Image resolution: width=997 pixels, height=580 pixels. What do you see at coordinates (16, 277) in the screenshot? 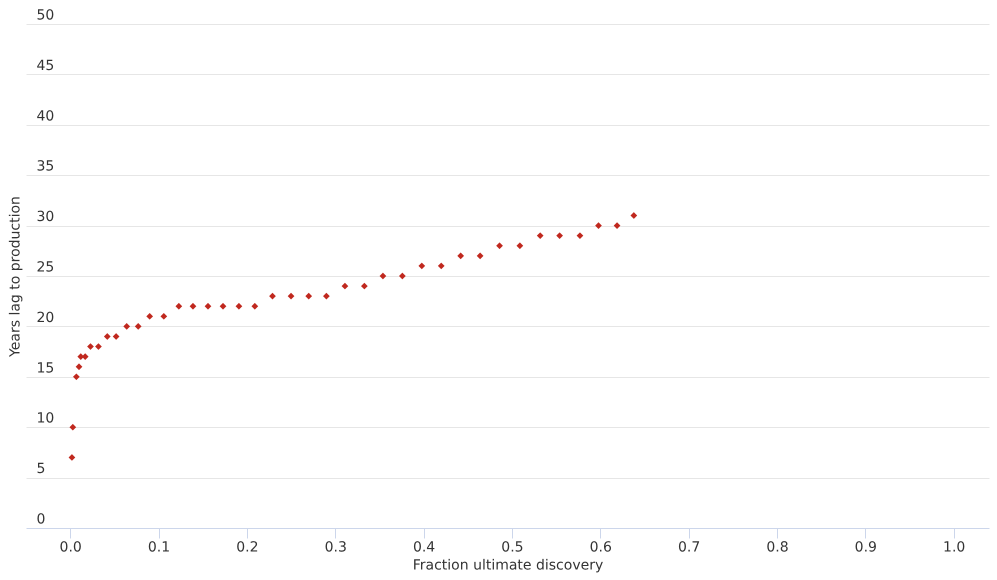
I see `y-axis-title: Years lag to production` at bounding box center [16, 277].